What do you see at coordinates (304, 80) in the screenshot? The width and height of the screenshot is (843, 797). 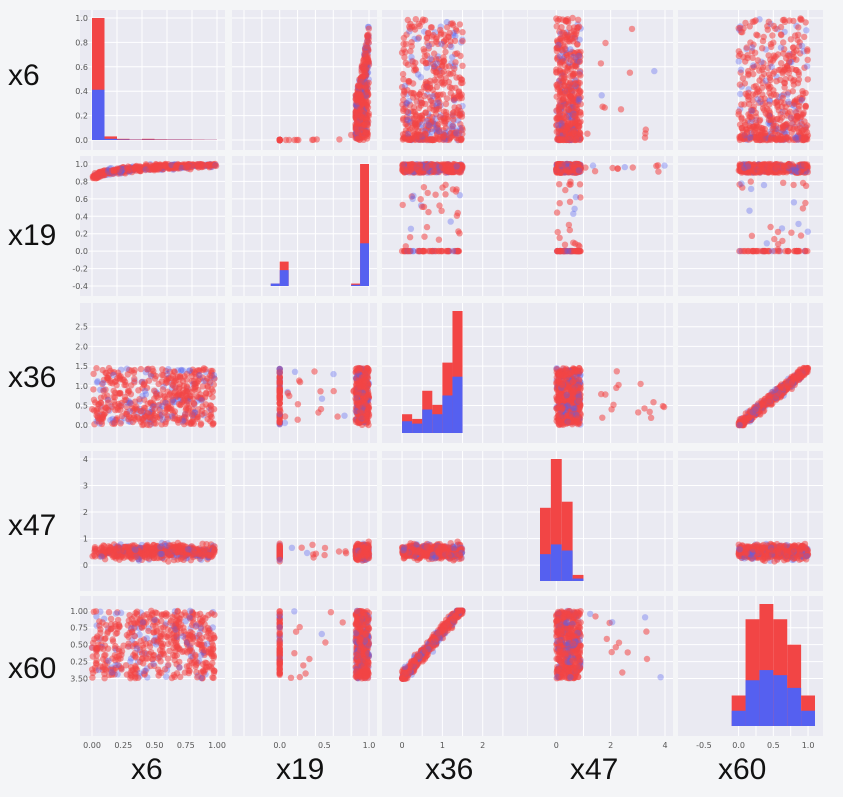 I see `panel-x6-x19` at bounding box center [304, 80].